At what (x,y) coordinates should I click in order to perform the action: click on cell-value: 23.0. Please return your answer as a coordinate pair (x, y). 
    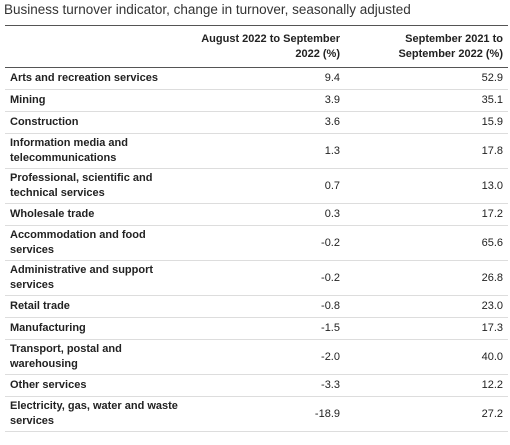
    Looking at the image, I should click on (426, 306).